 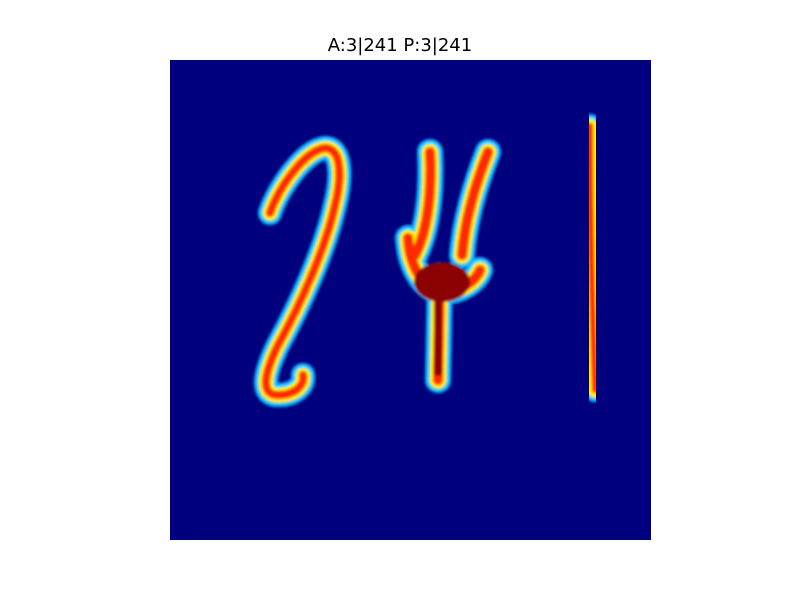 I want to click on digit-2-glyph, so click(x=303, y=271).